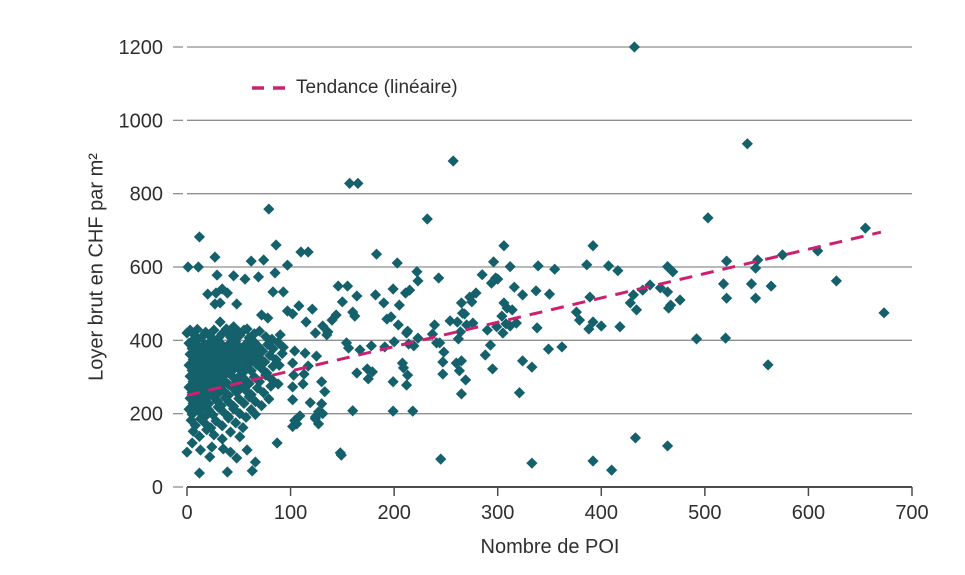 The width and height of the screenshot is (965, 575). I want to click on x-tick-label: 700, so click(911, 513).